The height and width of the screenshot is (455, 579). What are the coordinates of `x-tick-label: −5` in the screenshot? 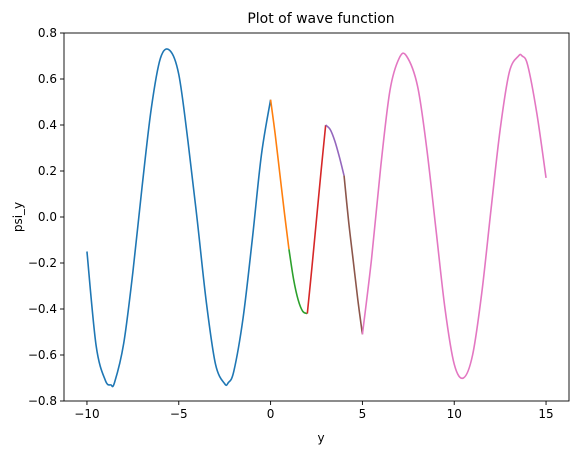 It's located at (179, 414).